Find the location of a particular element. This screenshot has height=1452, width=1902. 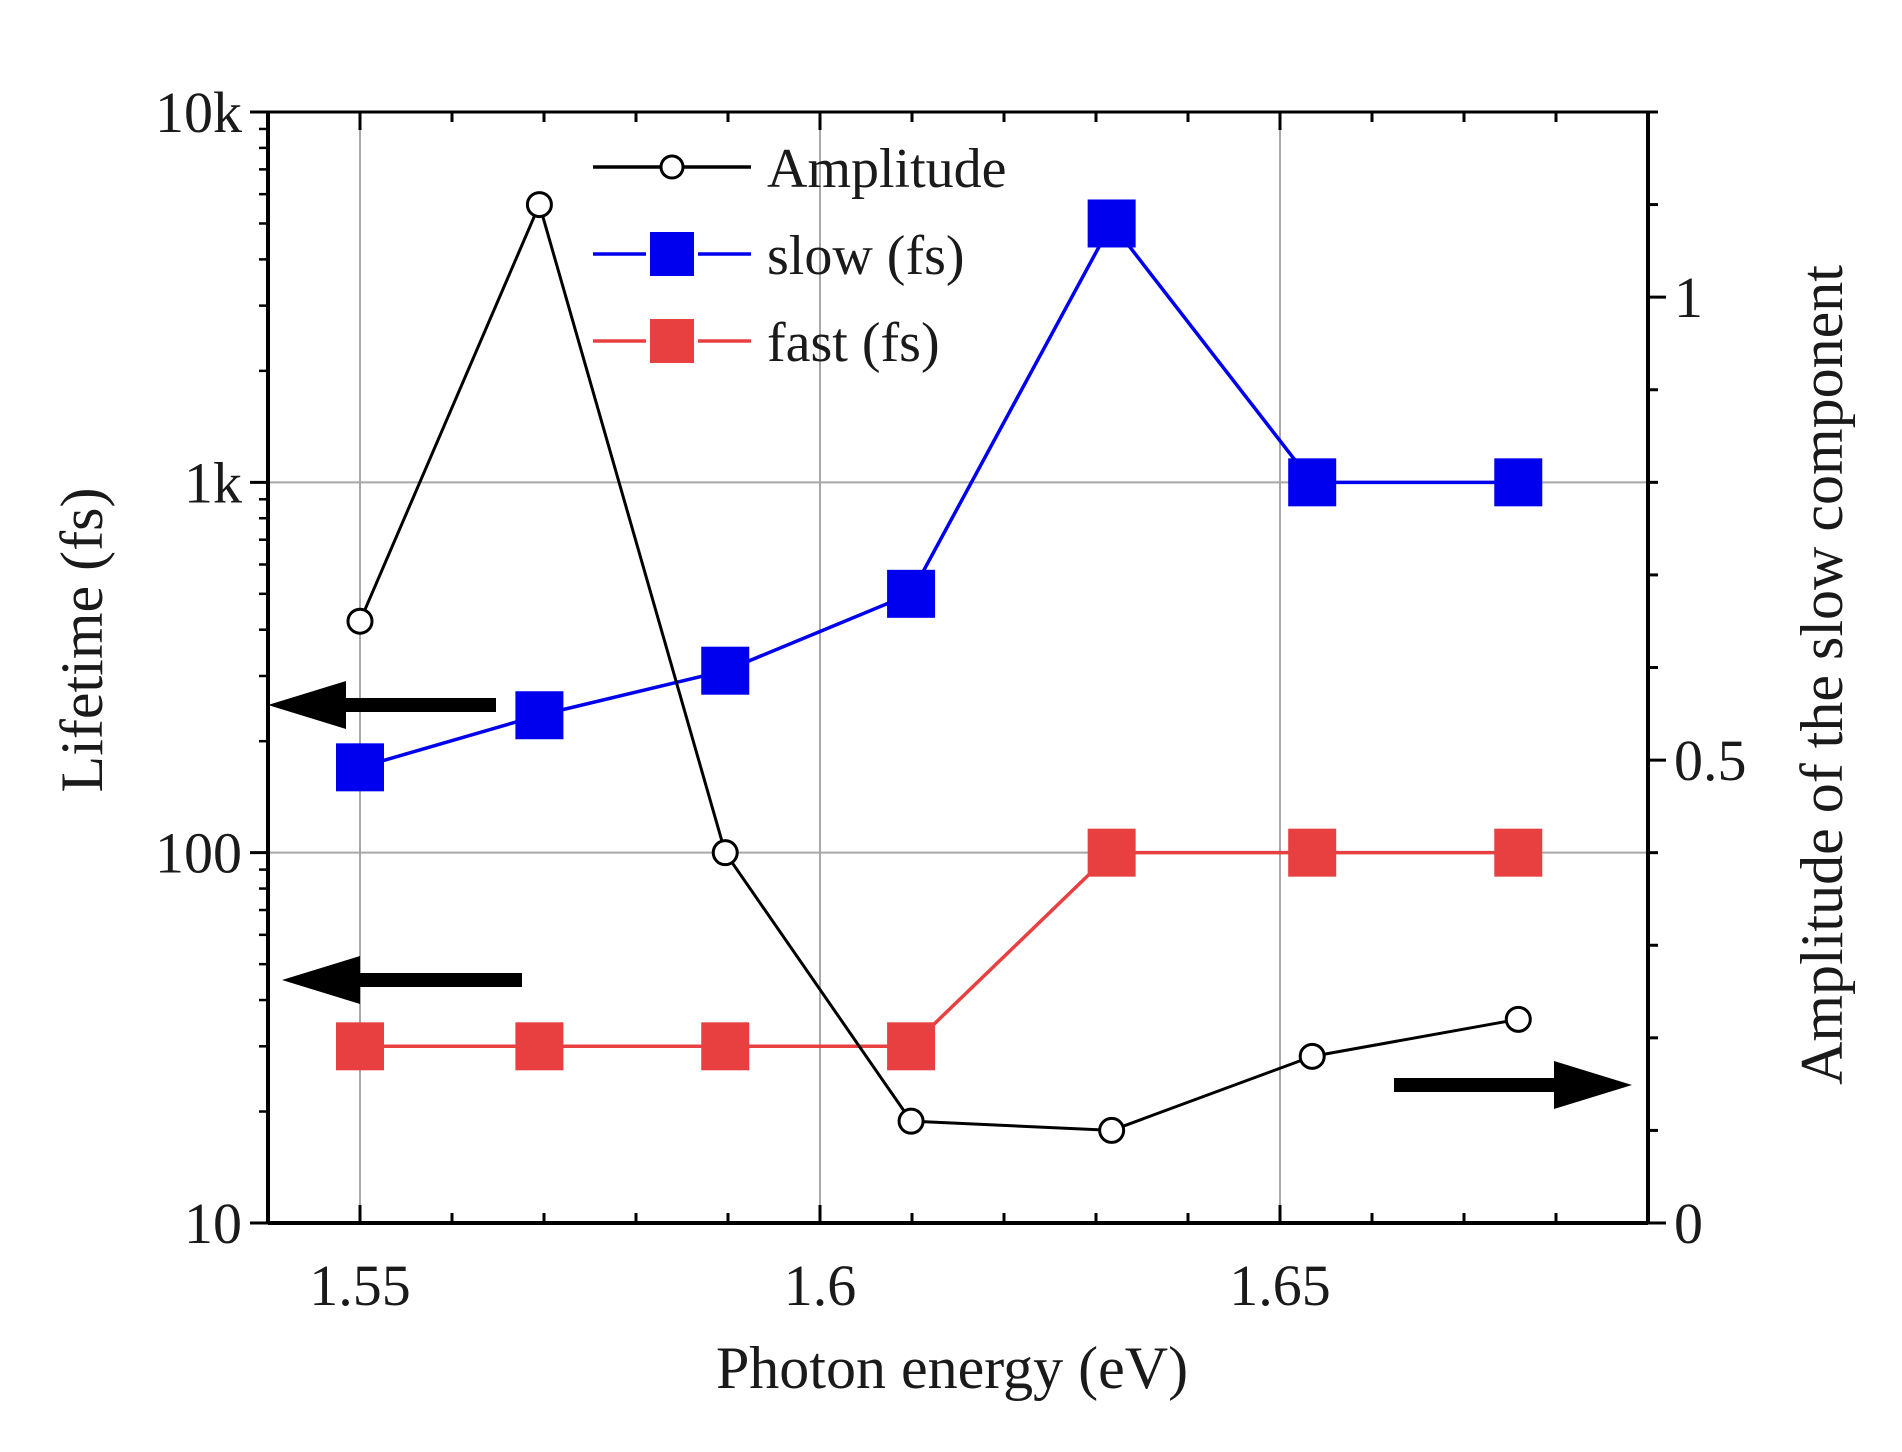

x-tick-label: 1.55 is located at coordinates (360, 1285).